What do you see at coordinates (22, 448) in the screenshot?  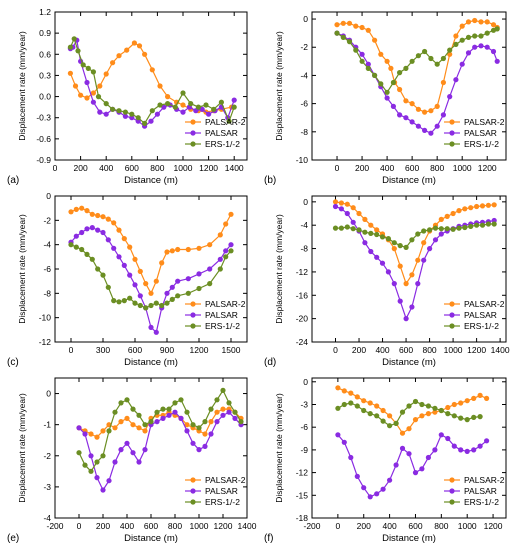 I see `y-axis-title: Displacement rate (mm/year)` at bounding box center [22, 448].